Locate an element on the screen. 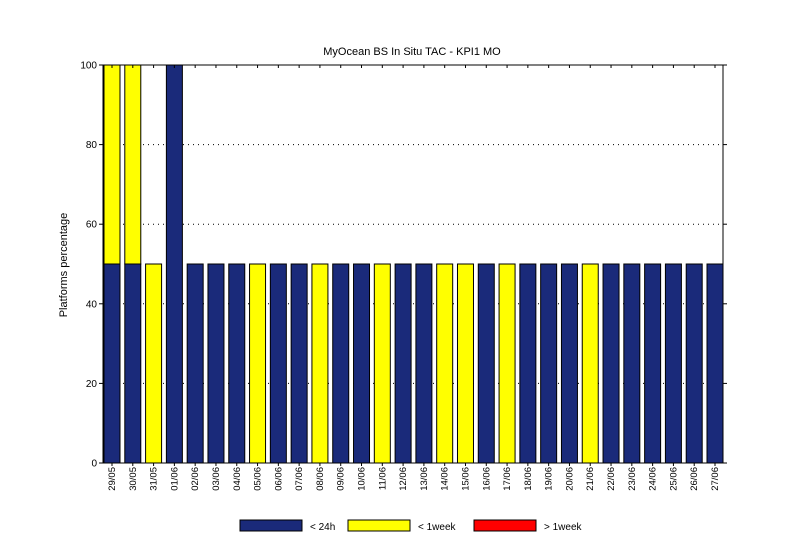 Image resolution: width=799 pixels, height=556 pixels. y-tick-label-20: 20 is located at coordinates (92, 384).